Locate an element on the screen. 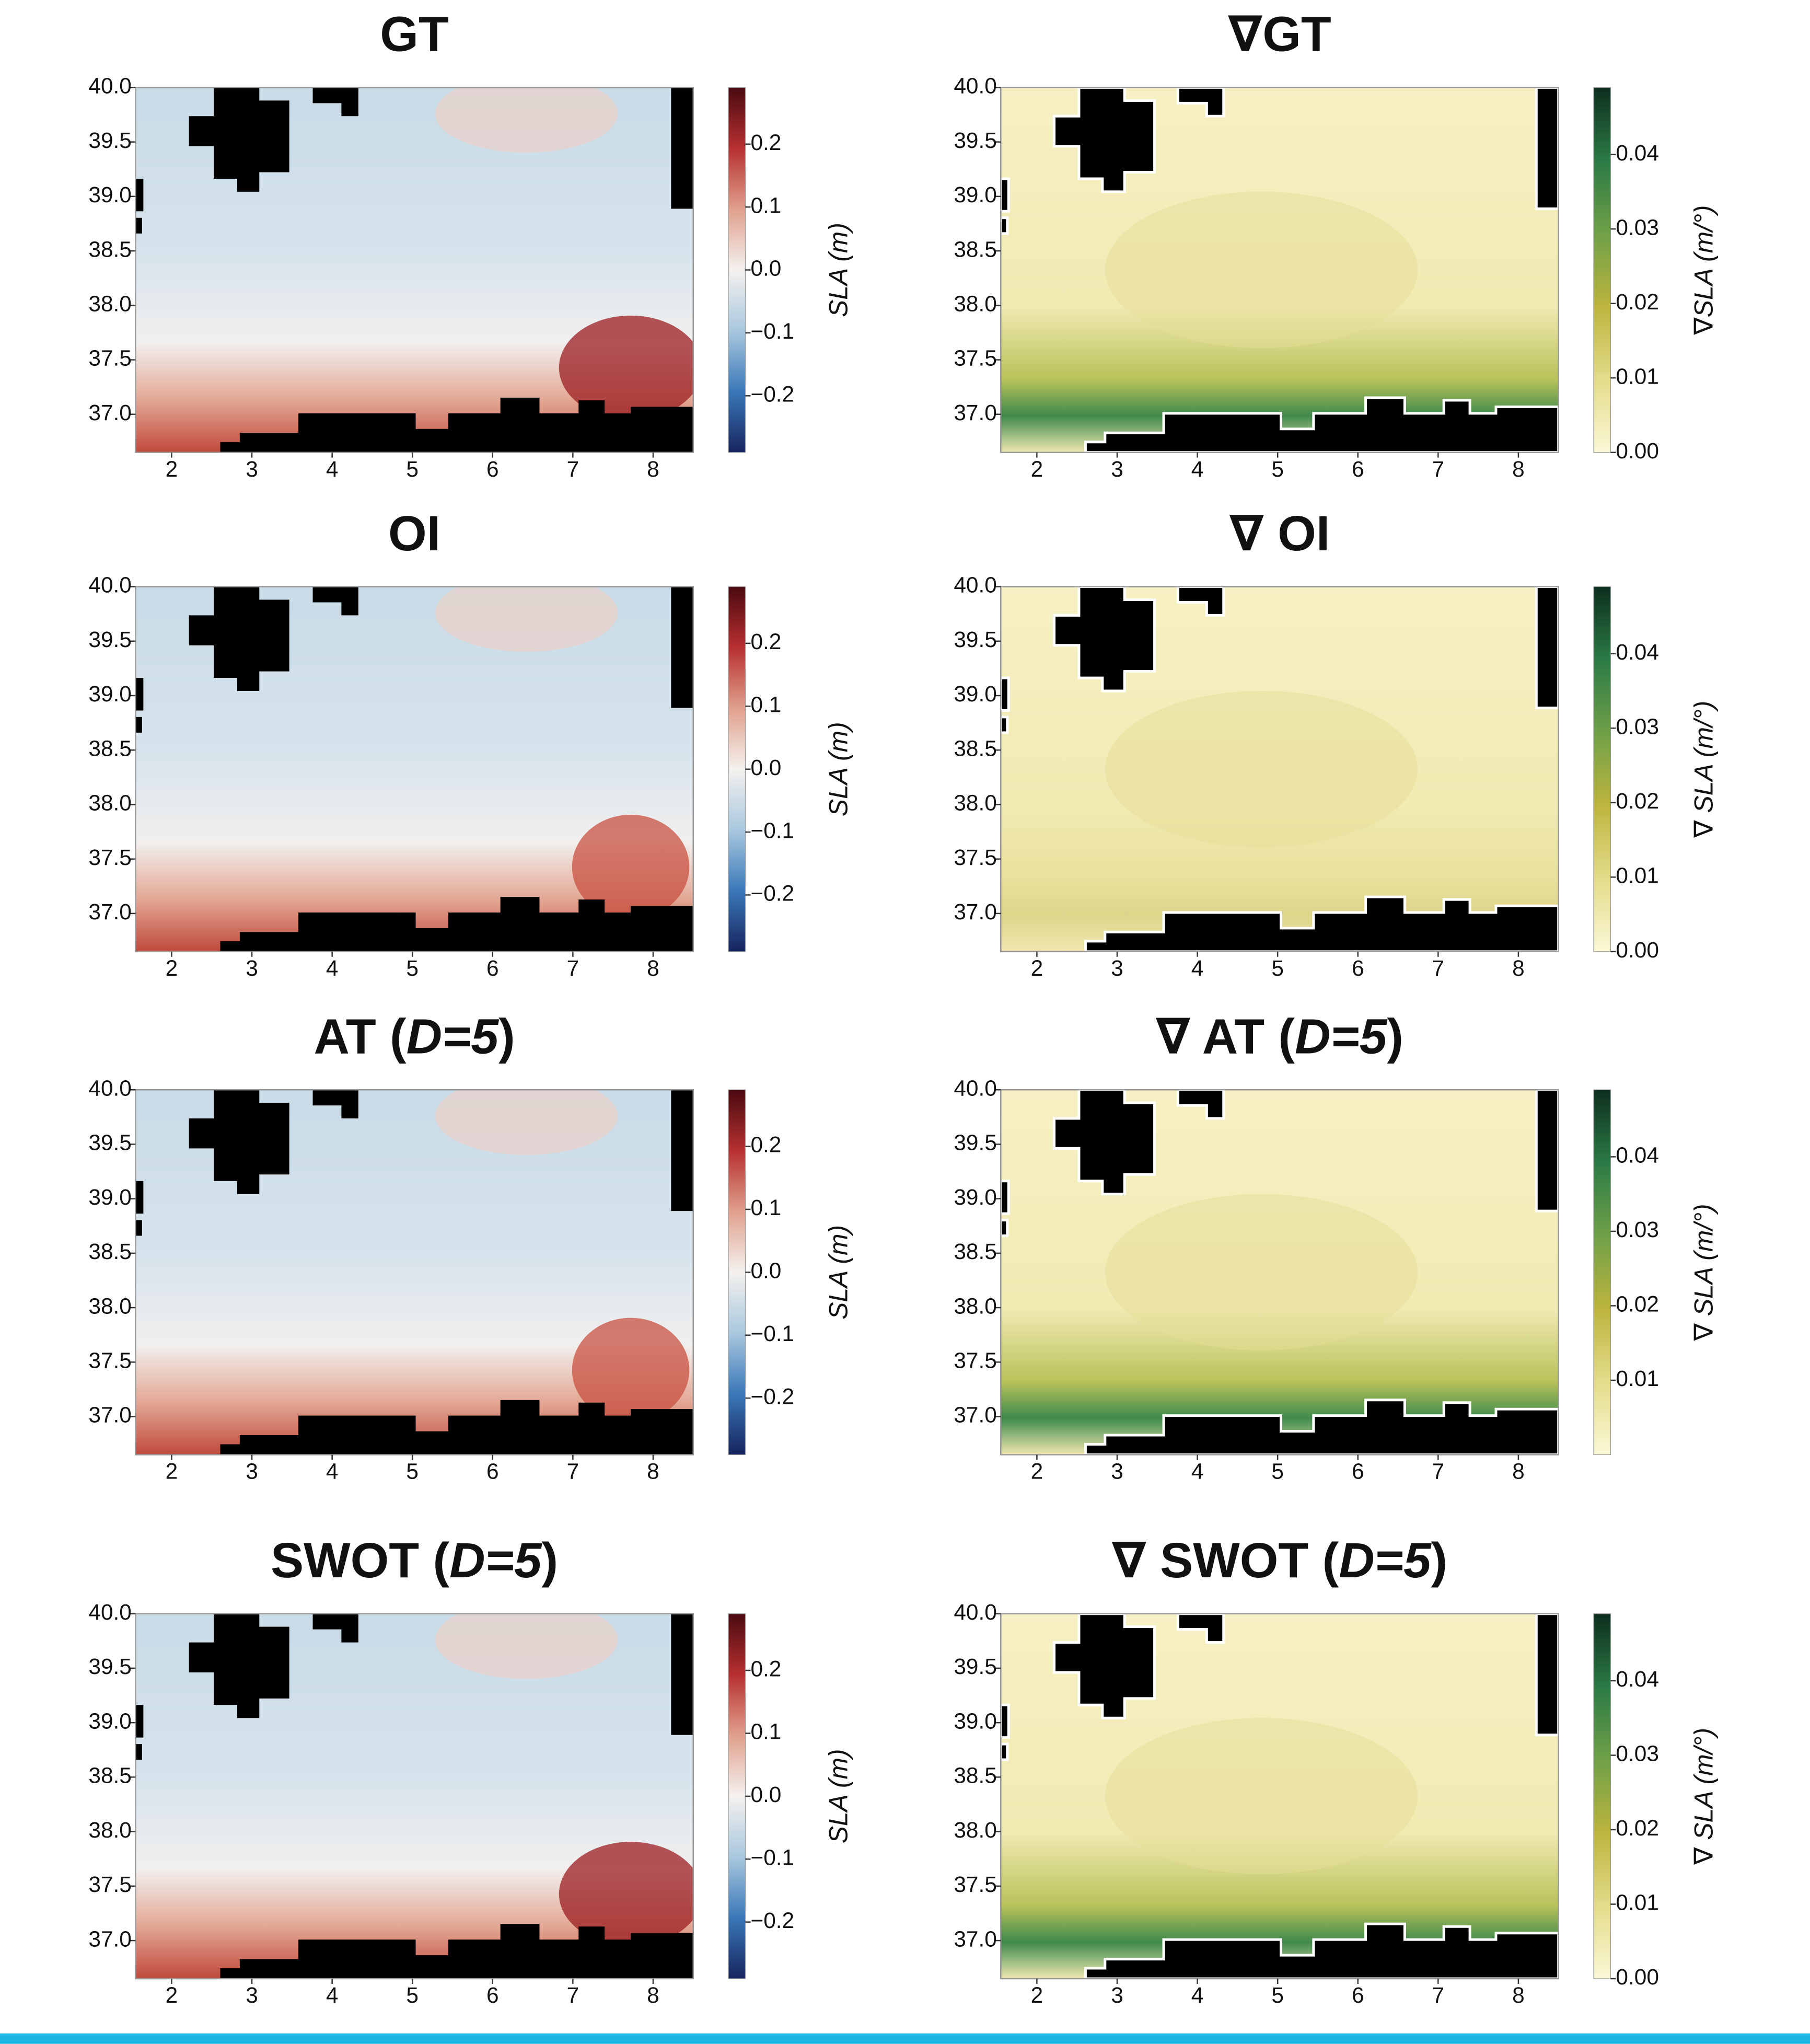 The width and height of the screenshot is (1810, 2044). y-tick-label: 37.5 is located at coordinates (110, 358).